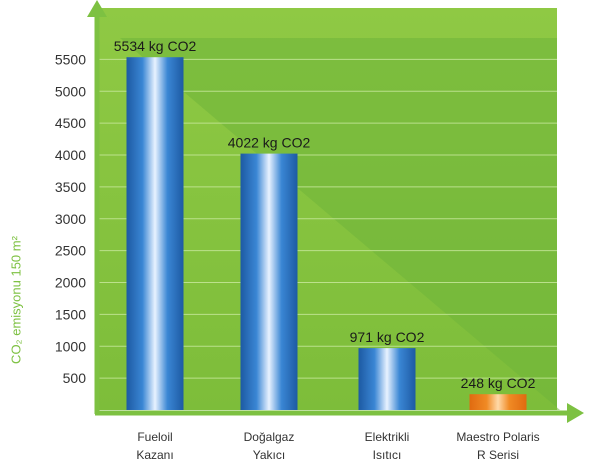 The width and height of the screenshot is (590, 473). What do you see at coordinates (70, 155) in the screenshot?
I see `y-tick-label: 4000` at bounding box center [70, 155].